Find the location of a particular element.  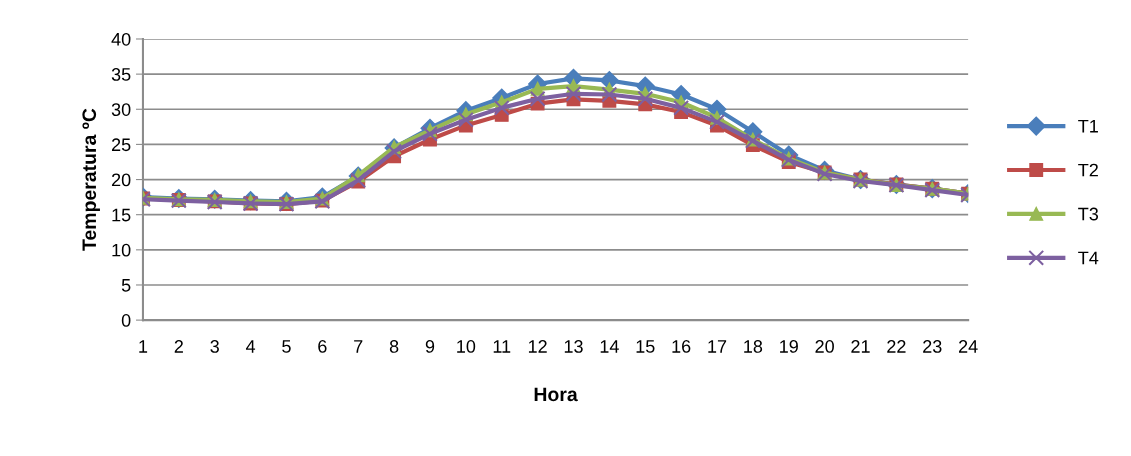

x-tick-label: 3 is located at coordinates (214, 346).